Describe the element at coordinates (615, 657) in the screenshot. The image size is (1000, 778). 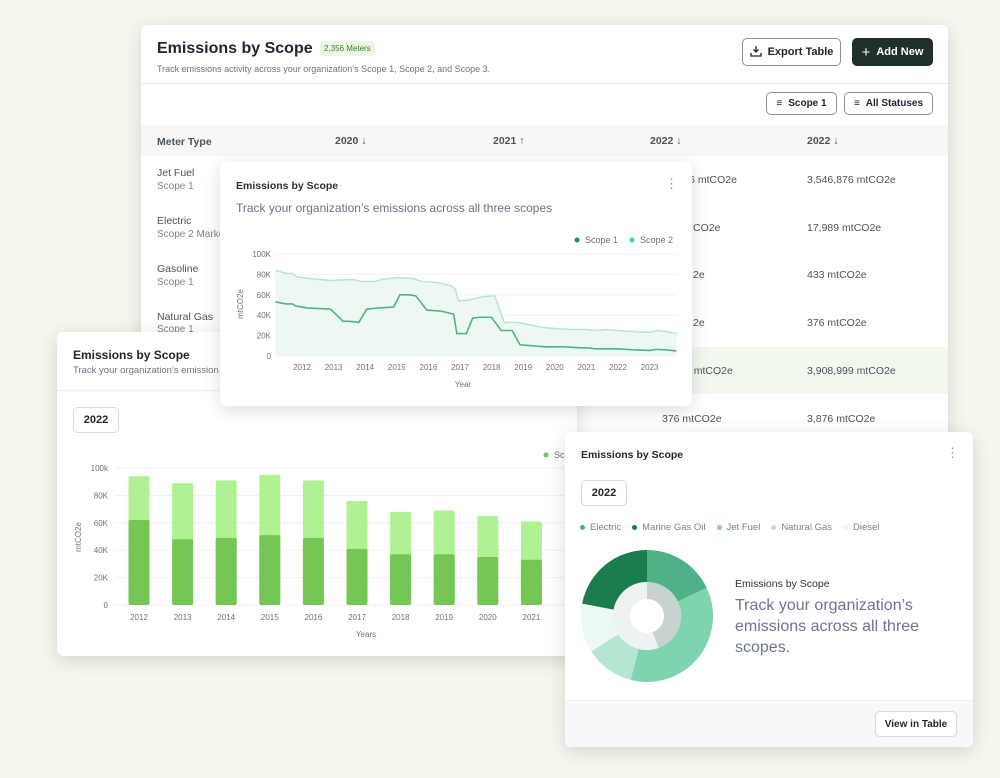
I see `pie-slice-natural-gas` at that location.